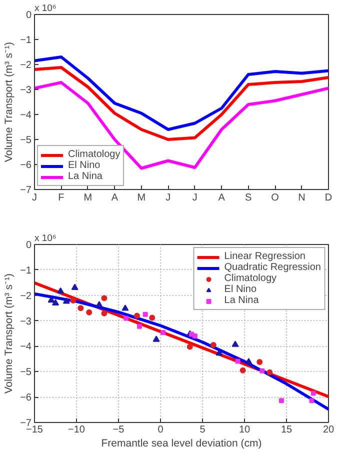 The image size is (337, 452). I want to click on legend-label: Quadratic Regression, so click(272, 267).